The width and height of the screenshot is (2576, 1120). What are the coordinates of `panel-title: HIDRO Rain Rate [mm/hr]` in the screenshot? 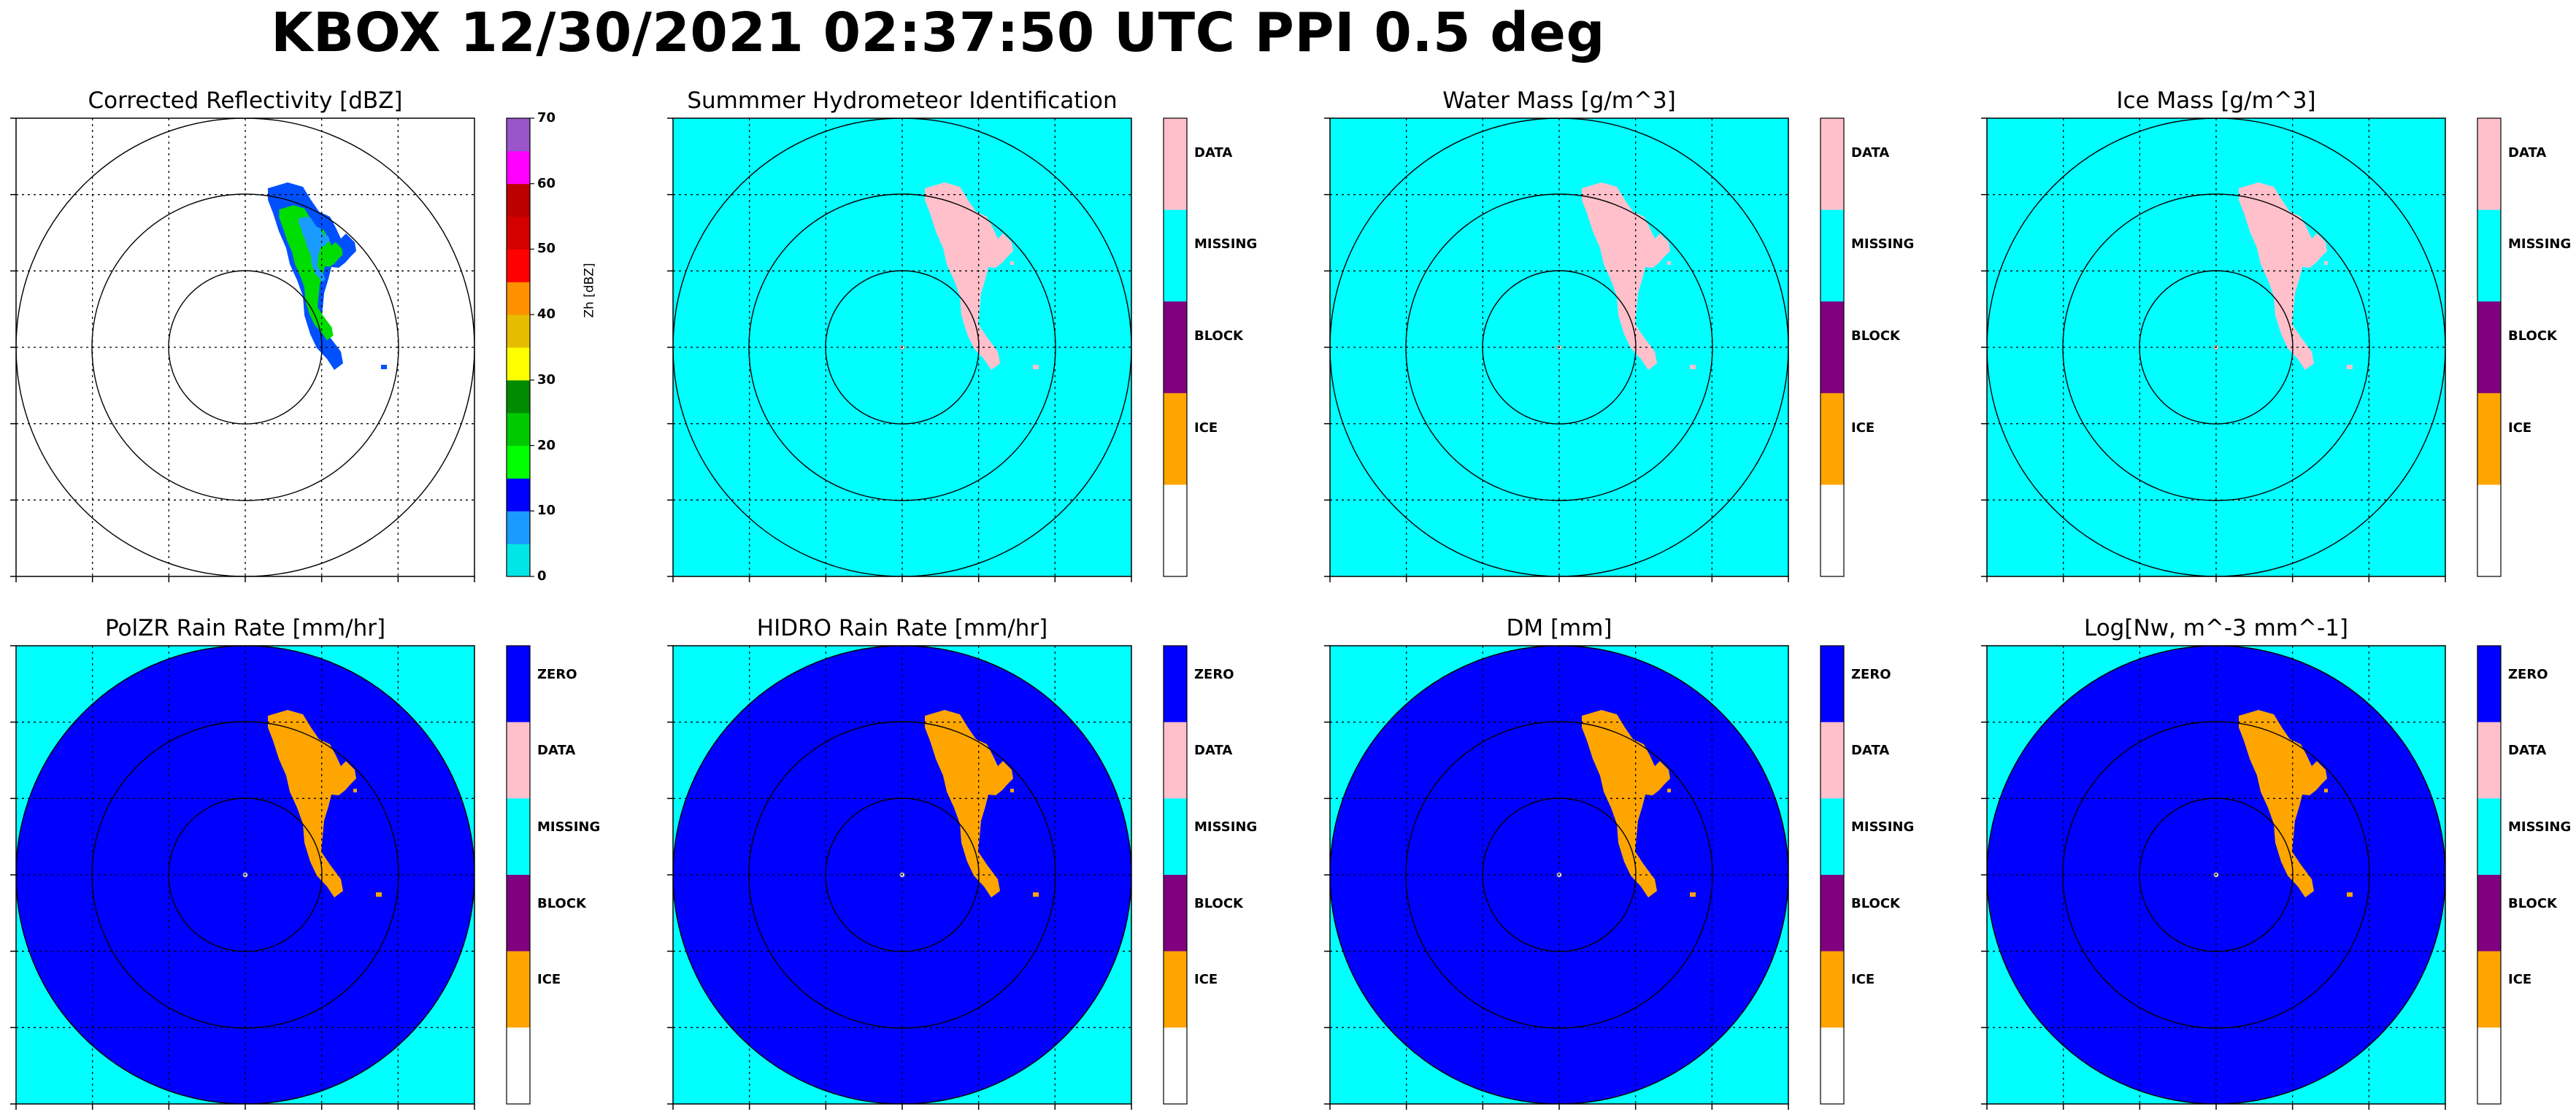 It's located at (902, 628).